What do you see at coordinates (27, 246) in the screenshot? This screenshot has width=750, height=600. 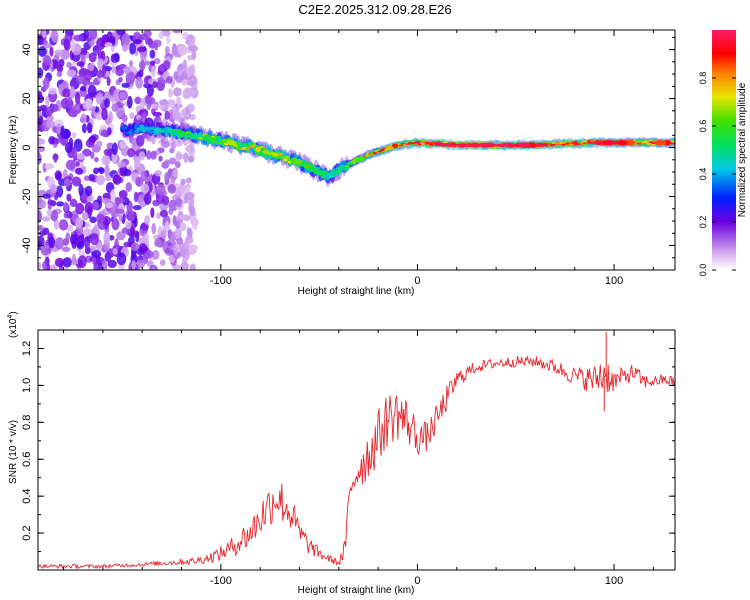 I see `y-tick-label: -40` at bounding box center [27, 246].